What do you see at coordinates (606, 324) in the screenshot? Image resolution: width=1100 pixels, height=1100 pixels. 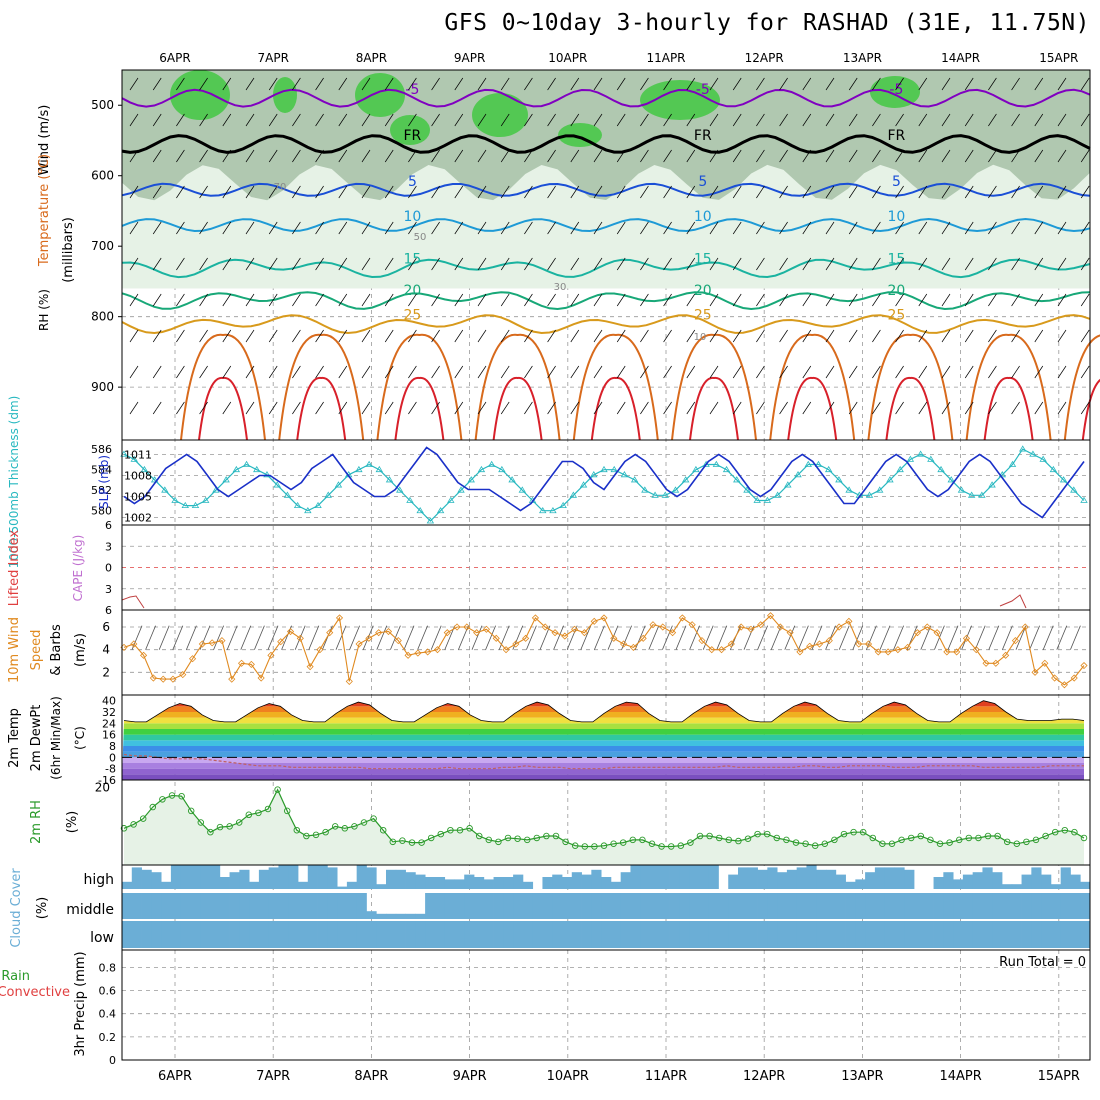 I see `isotherm-line` at bounding box center [606, 324].